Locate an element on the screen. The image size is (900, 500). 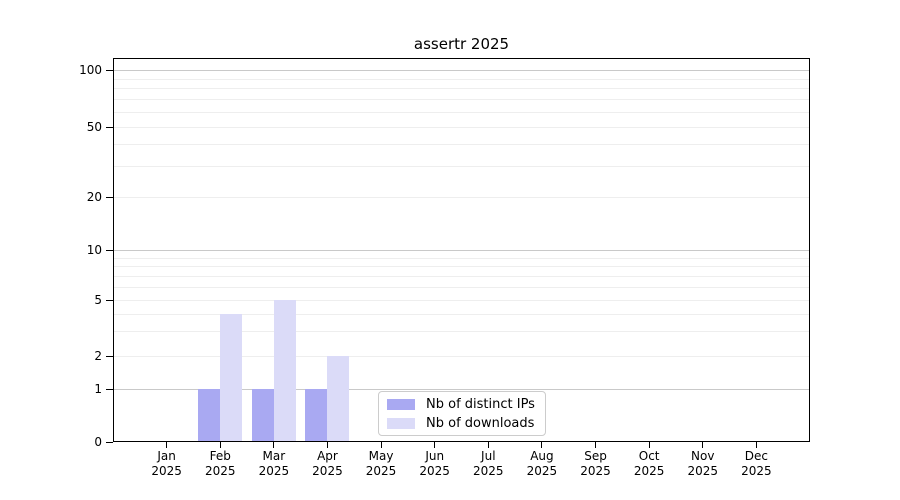
x-tick-month: Feb is located at coordinates (220, 456).